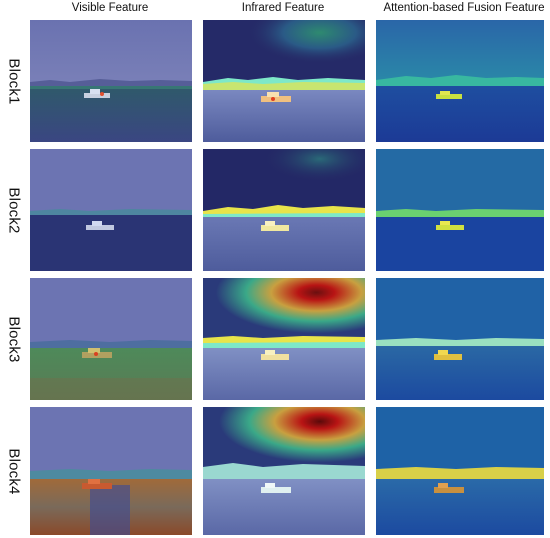 The image size is (550, 538). Describe the element at coordinates (111, 81) in the screenshot. I see `panel-block1-visible` at that location.